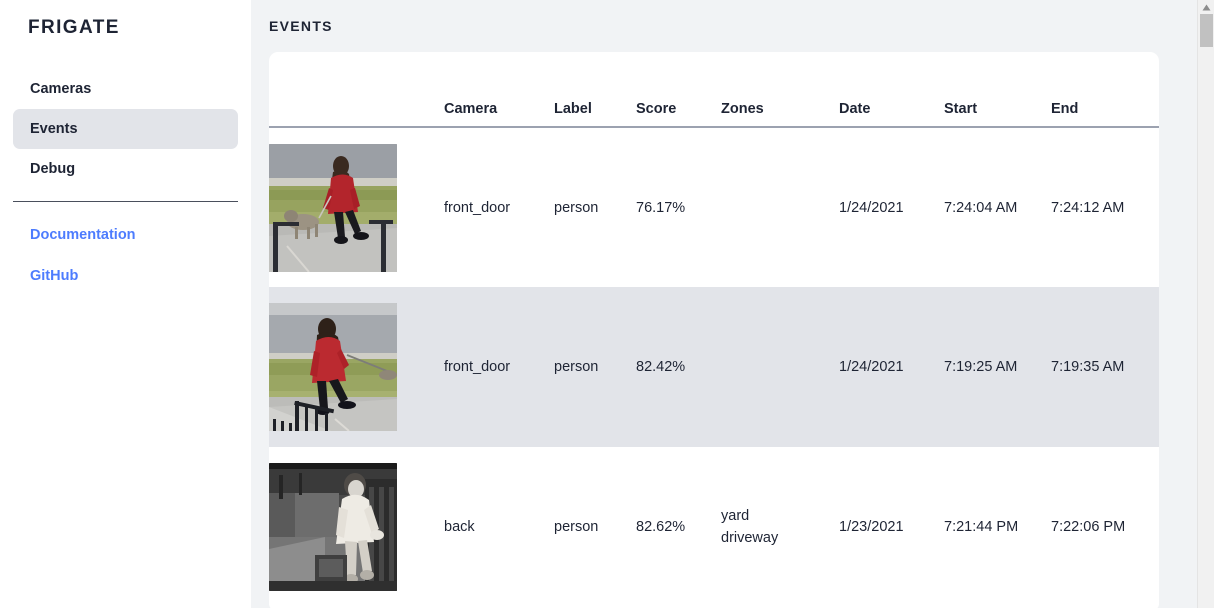  What do you see at coordinates (333, 527) in the screenshot?
I see `event-thumbnail-infrared-night` at bounding box center [333, 527].